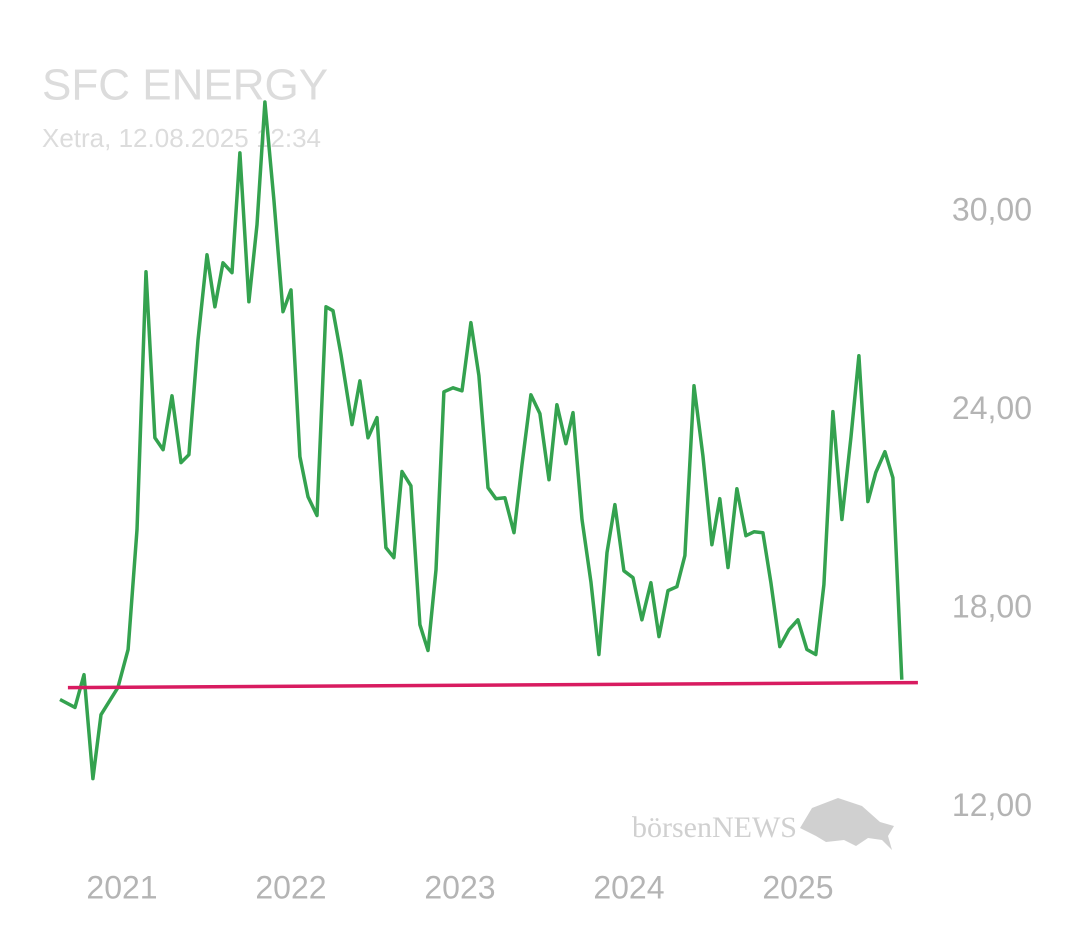 This screenshot has width=1080, height=945. Describe the element at coordinates (181, 138) in the screenshot. I see `chart-subtitle: Xetra, 12.08.2025 12:34` at that location.